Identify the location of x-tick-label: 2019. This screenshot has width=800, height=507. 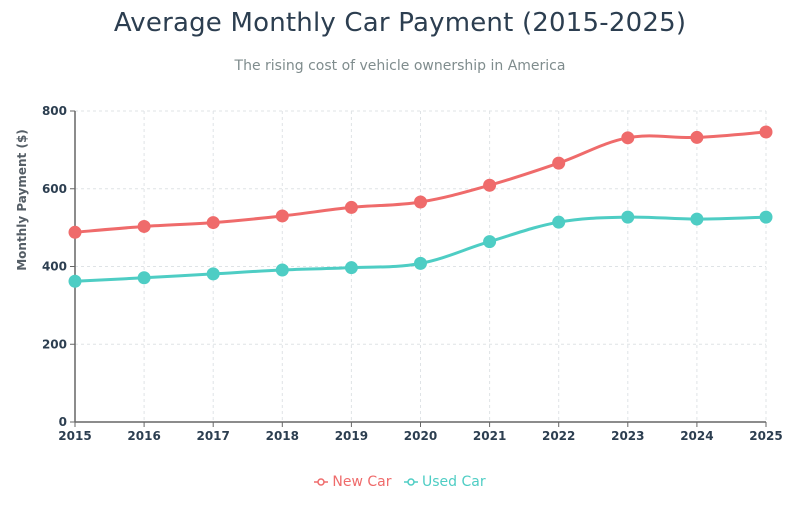
(351, 436).